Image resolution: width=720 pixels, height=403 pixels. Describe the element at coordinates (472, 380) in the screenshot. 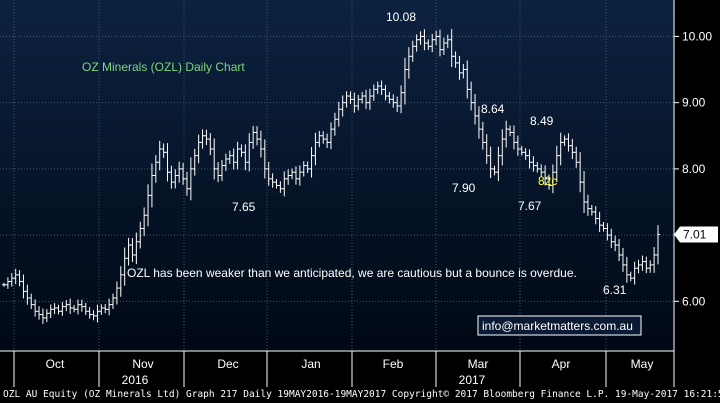

I see `x-year-label: 2017` at that location.